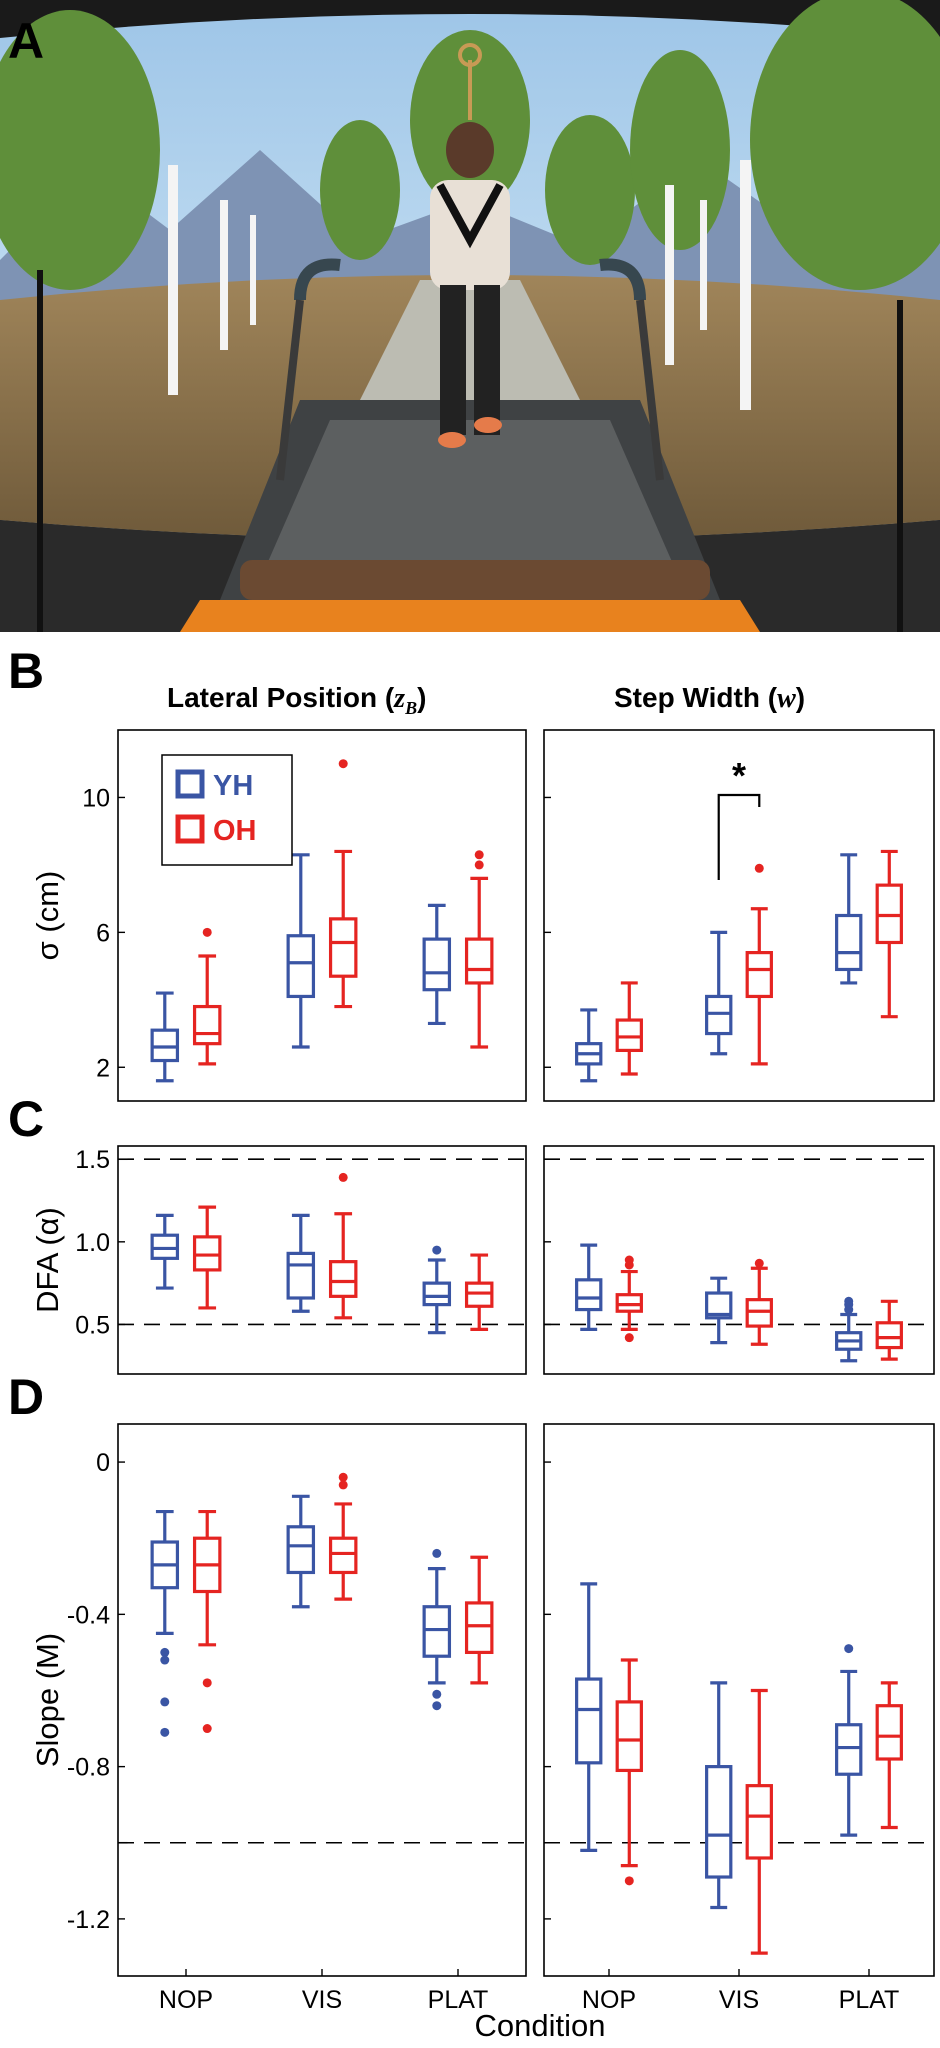 Image resolution: width=940 pixels, height=2048 pixels. What do you see at coordinates (26, 1397) in the screenshot?
I see `panel-letter-d: D` at bounding box center [26, 1397].